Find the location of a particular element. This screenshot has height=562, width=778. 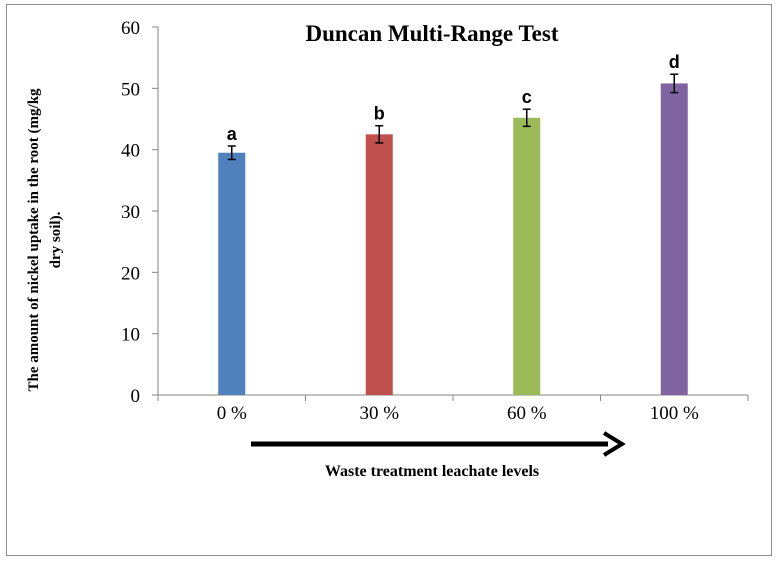

y-tick-label: 0 is located at coordinates (136, 396).